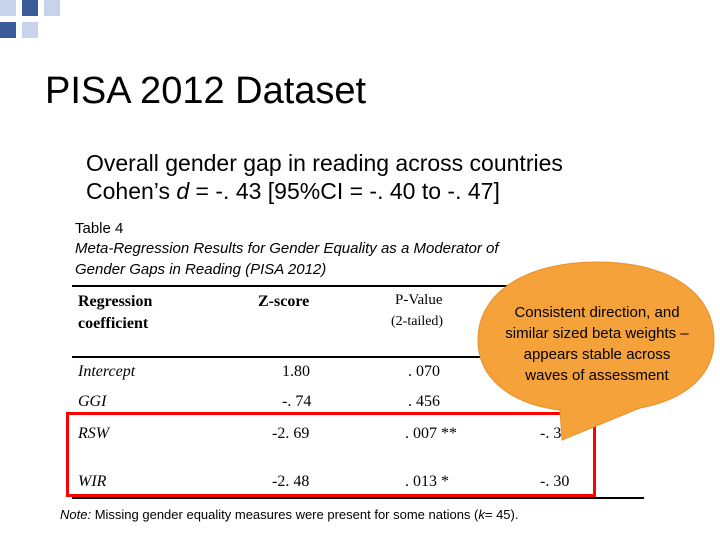 The height and width of the screenshot is (540, 720). Describe the element at coordinates (201, 269) in the screenshot. I see `table-caption-line-2: Gender Gaps in Reading (PISA 2012)` at that location.